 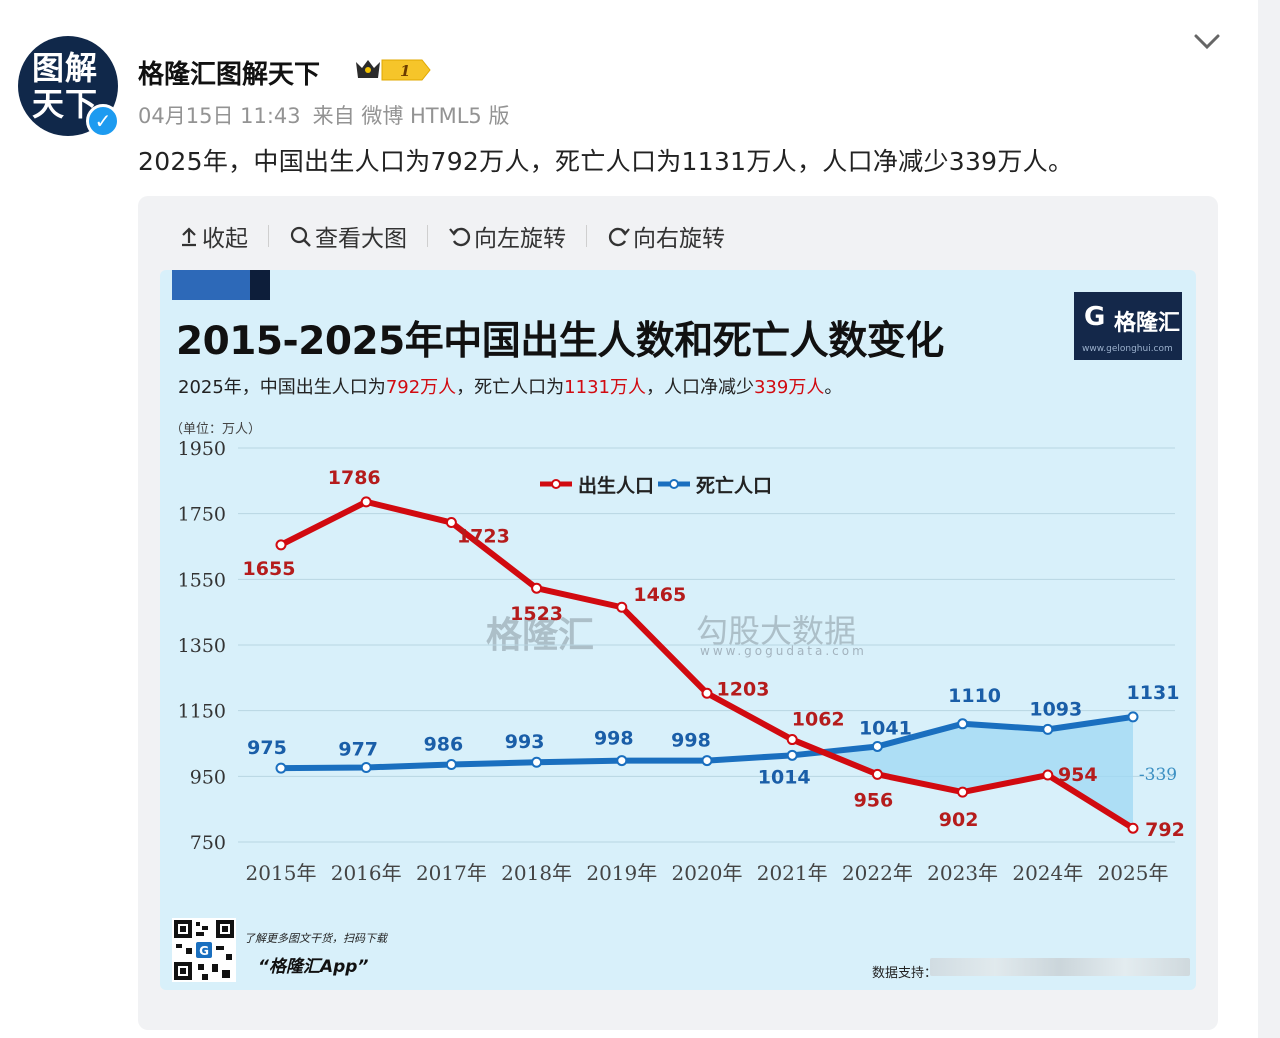 I want to click on chart-title: 2015-2025年中国出生人数和死亡人数变化, so click(x=560, y=341).